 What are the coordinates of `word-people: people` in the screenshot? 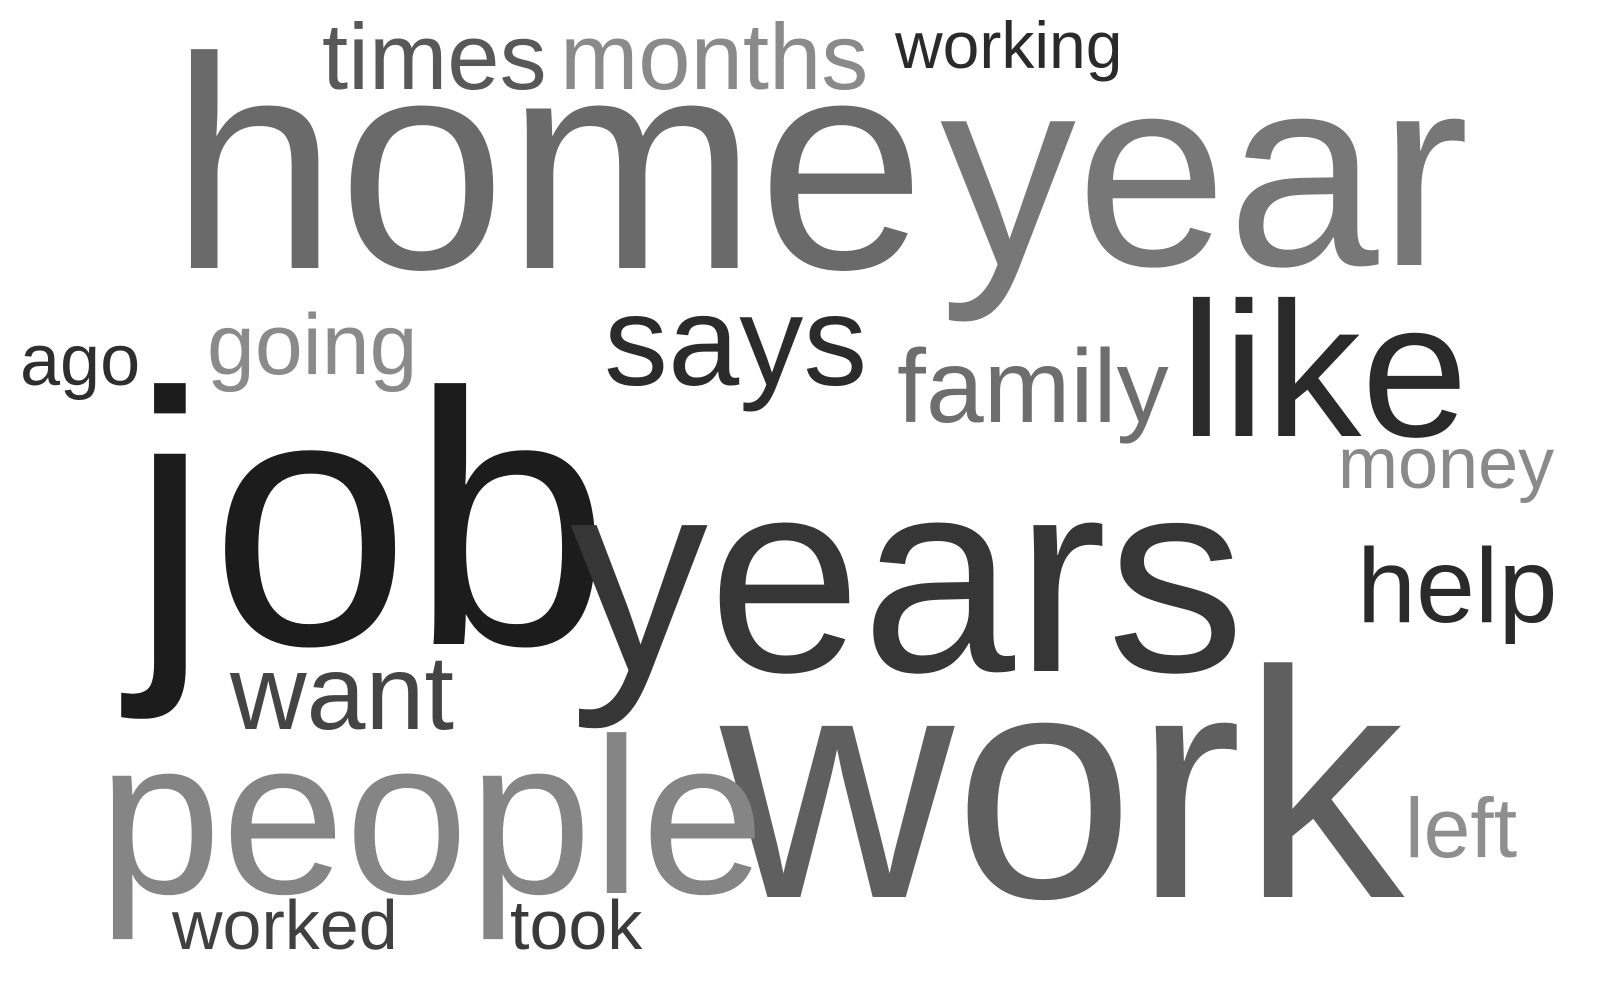 It's located at (431, 817).